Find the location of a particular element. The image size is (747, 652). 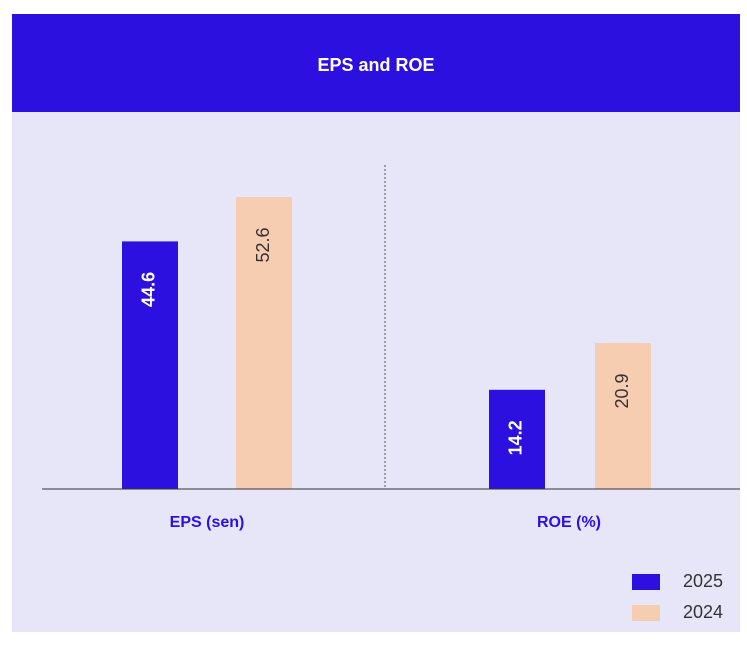

legend-label: 2025 is located at coordinates (703, 581).